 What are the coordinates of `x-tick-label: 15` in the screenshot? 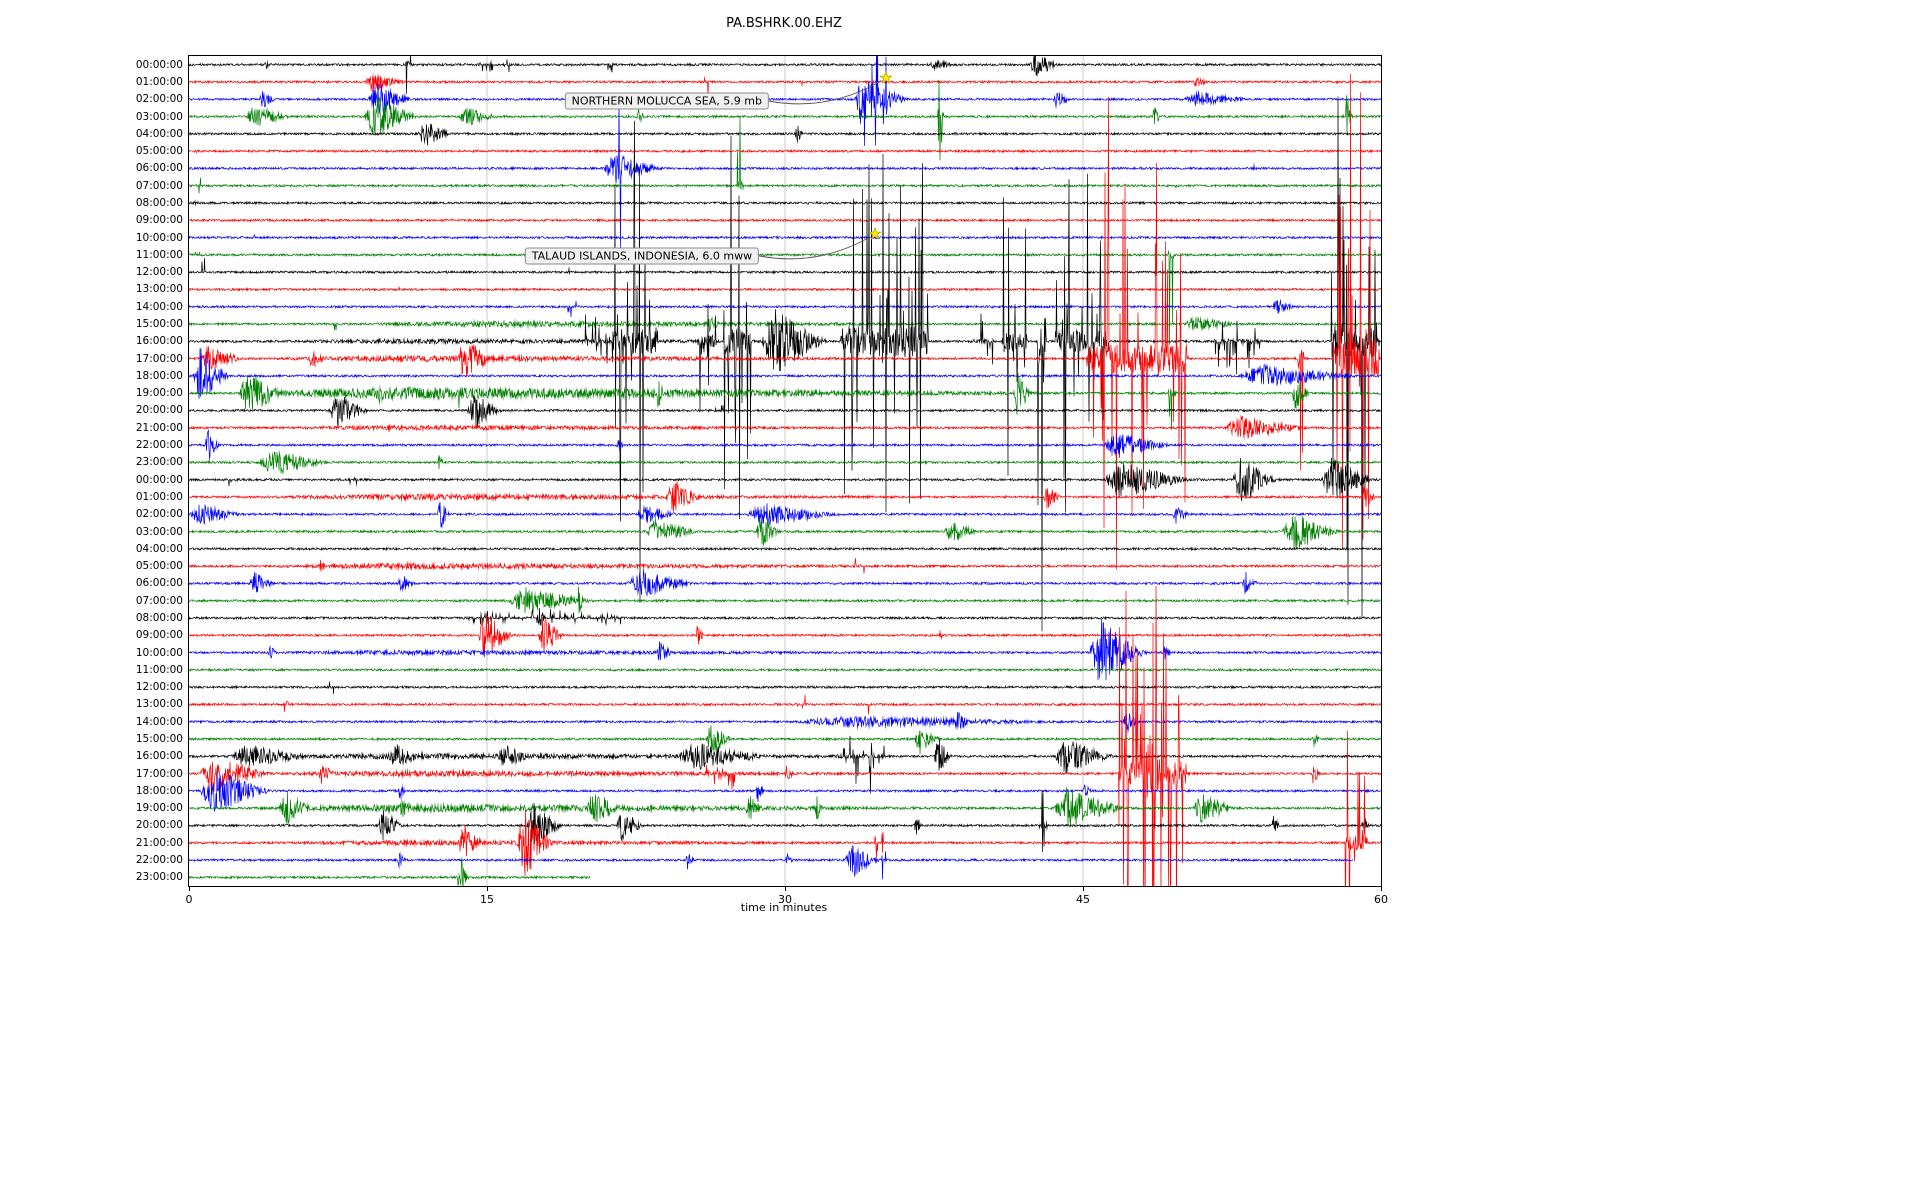 It's located at (487, 899).